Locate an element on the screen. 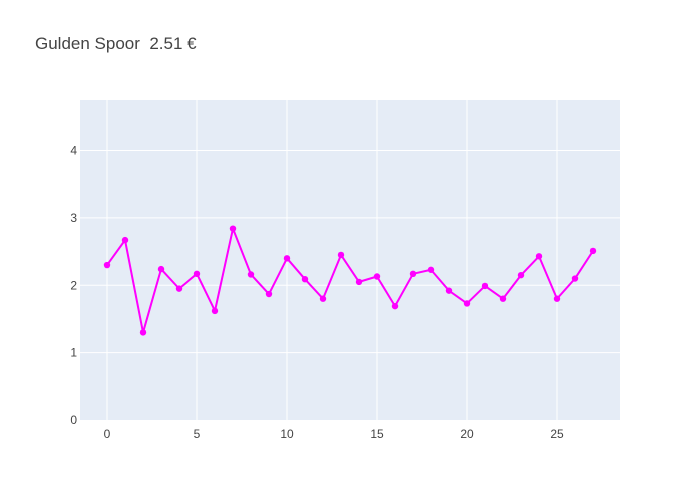 This screenshot has height=500, width=700. x-tick-label: 0 is located at coordinates (107, 434).